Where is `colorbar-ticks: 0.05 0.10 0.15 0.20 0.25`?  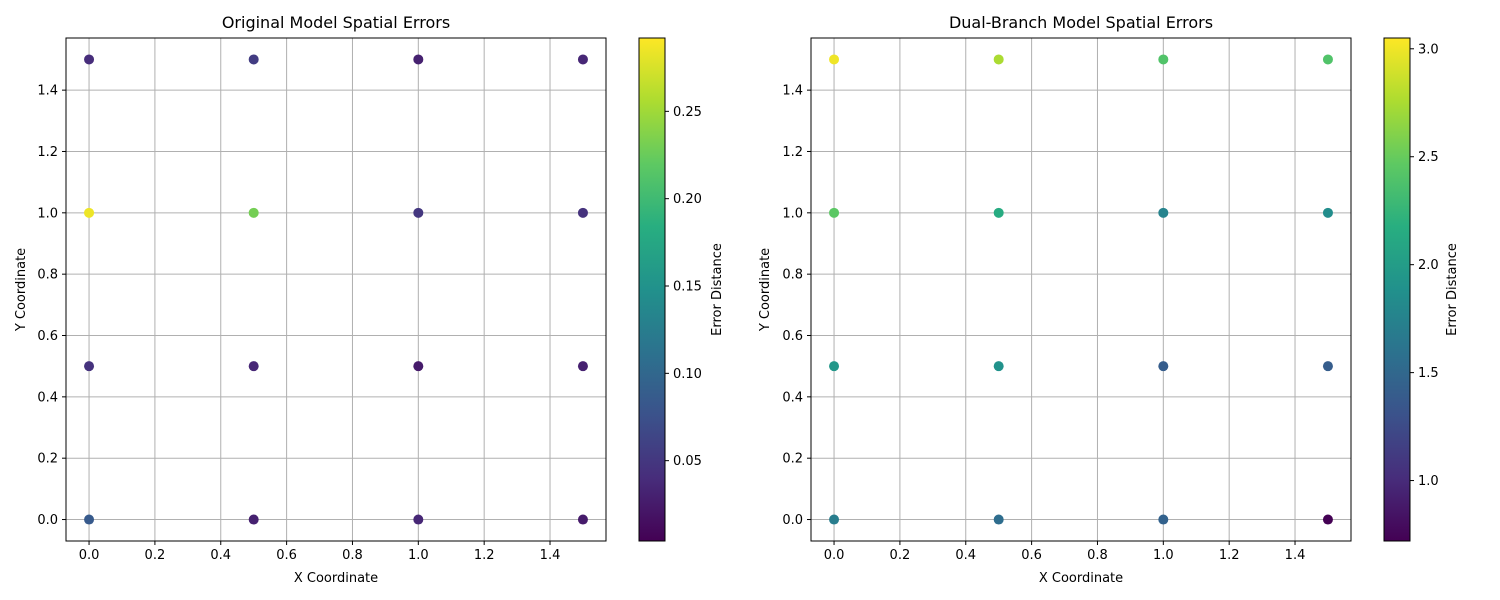
colorbar-ticks: 0.05 0.10 0.15 0.20 0.25 is located at coordinates (683, 287).